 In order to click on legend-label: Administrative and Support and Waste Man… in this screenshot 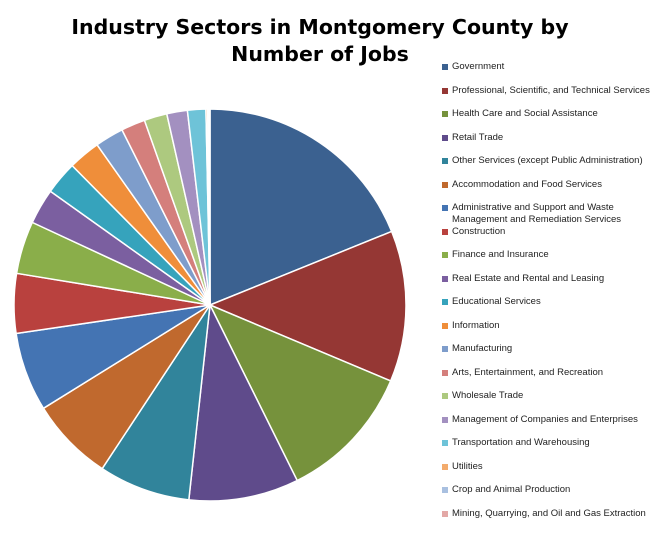, I will do `click(536, 213)`.